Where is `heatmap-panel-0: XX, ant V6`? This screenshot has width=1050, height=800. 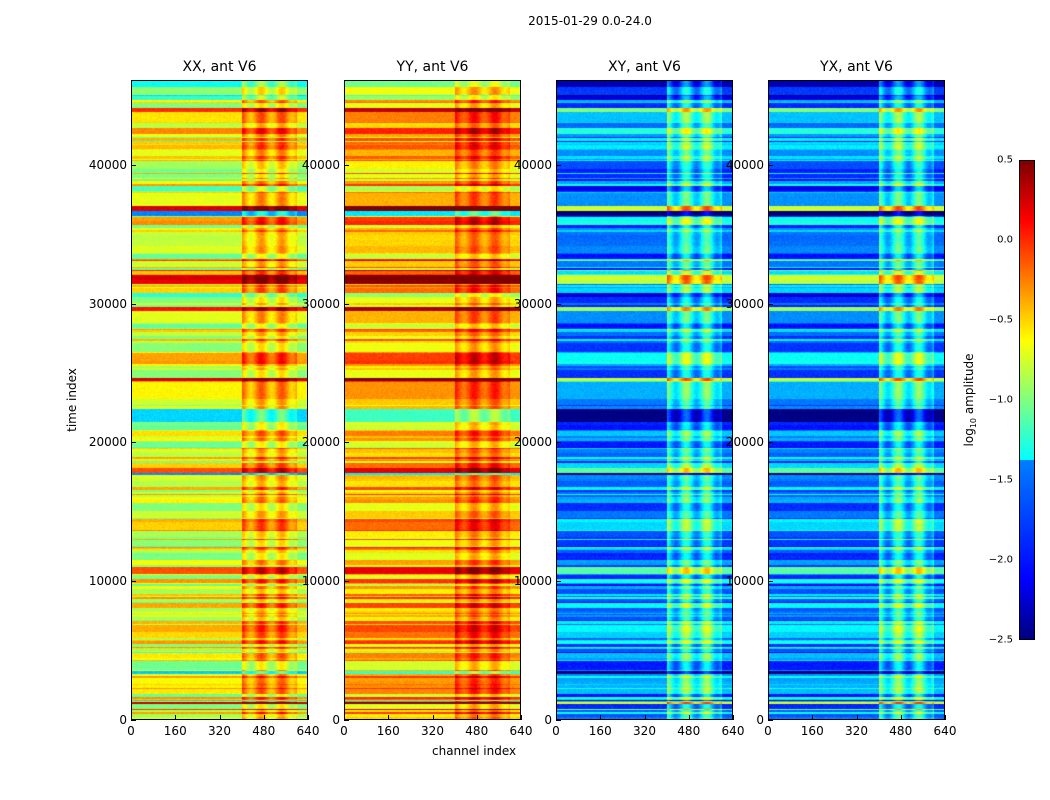 heatmap-panel-0: XX, ant V6 is located at coordinates (219, 389).